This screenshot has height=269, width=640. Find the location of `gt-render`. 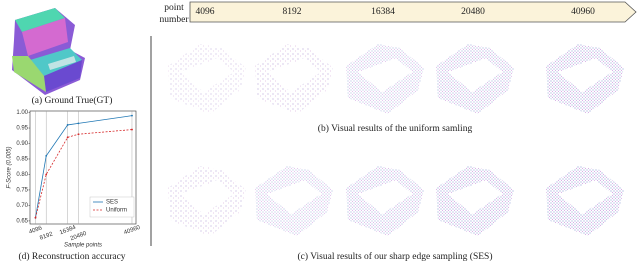

gt-render is located at coordinates (48, 51).